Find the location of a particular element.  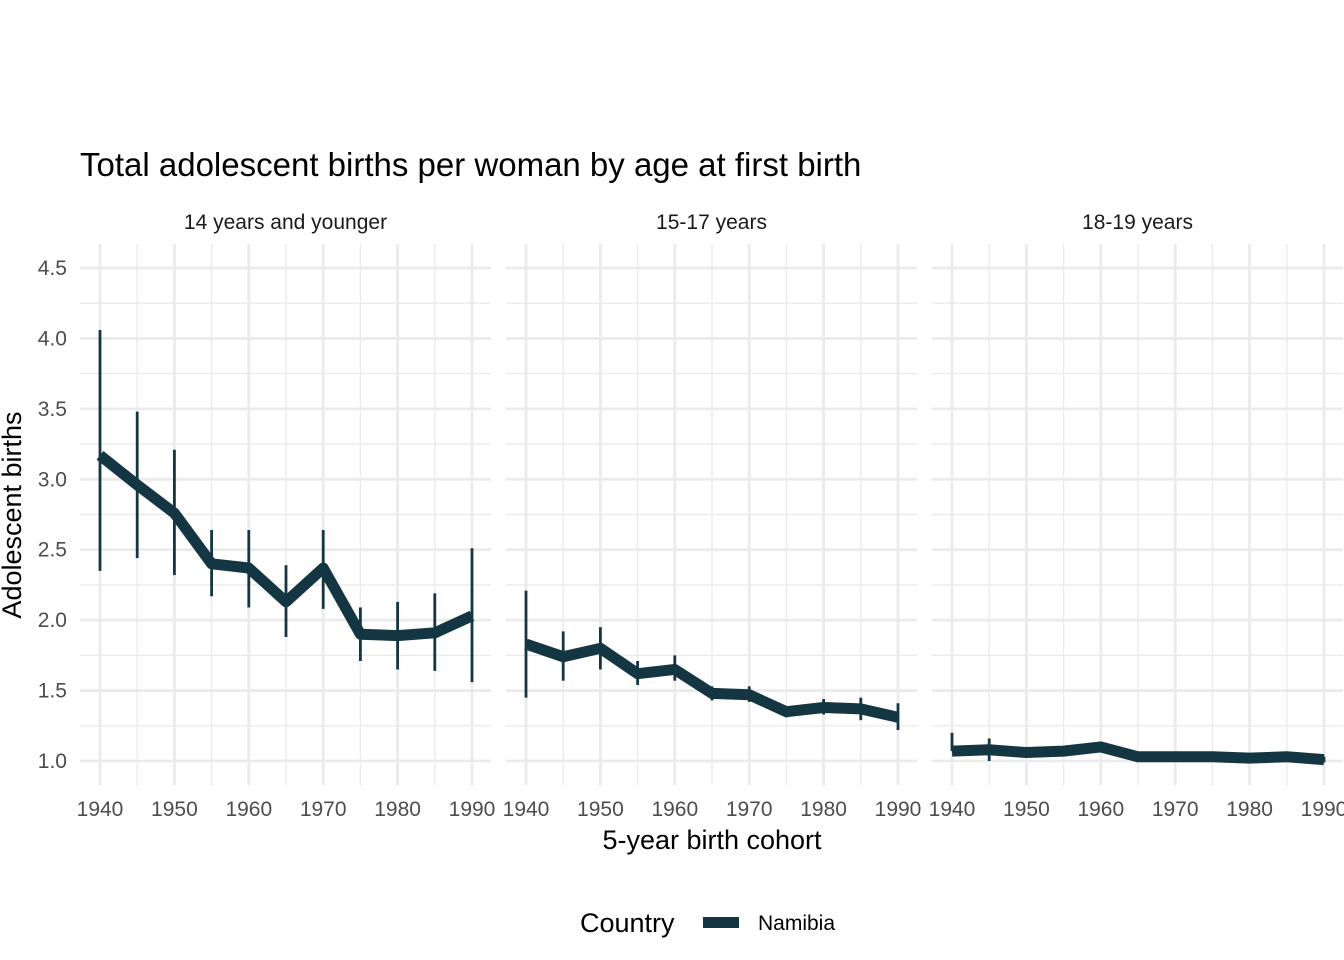

legend-title: Country is located at coordinates (627, 923).